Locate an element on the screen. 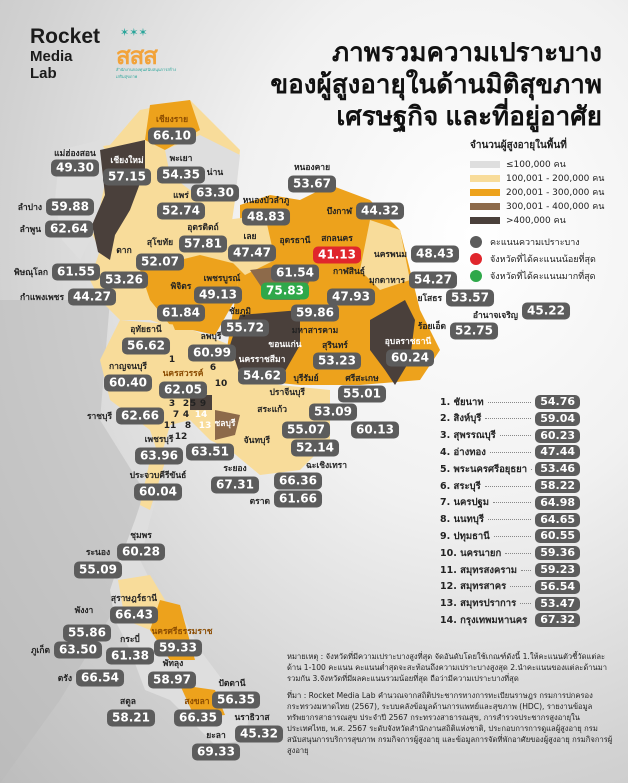 This screenshot has width=628, height=783. vulnerability-score: 47.93 is located at coordinates (351, 296).